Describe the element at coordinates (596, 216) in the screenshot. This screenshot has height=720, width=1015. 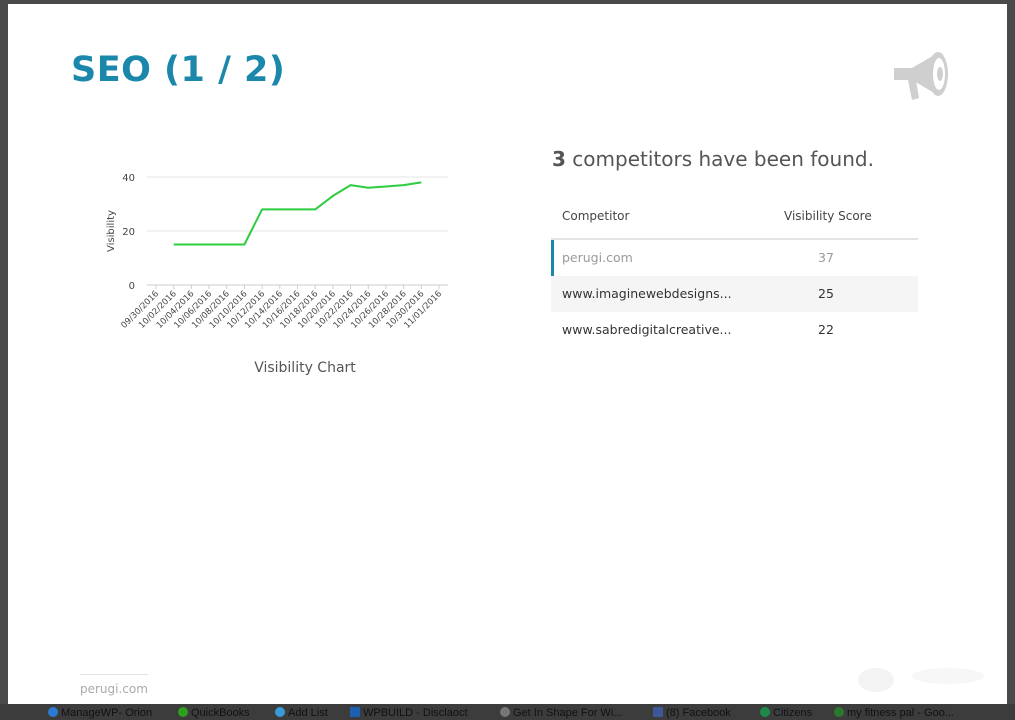
I see `column-competitor: Competitor` at that location.